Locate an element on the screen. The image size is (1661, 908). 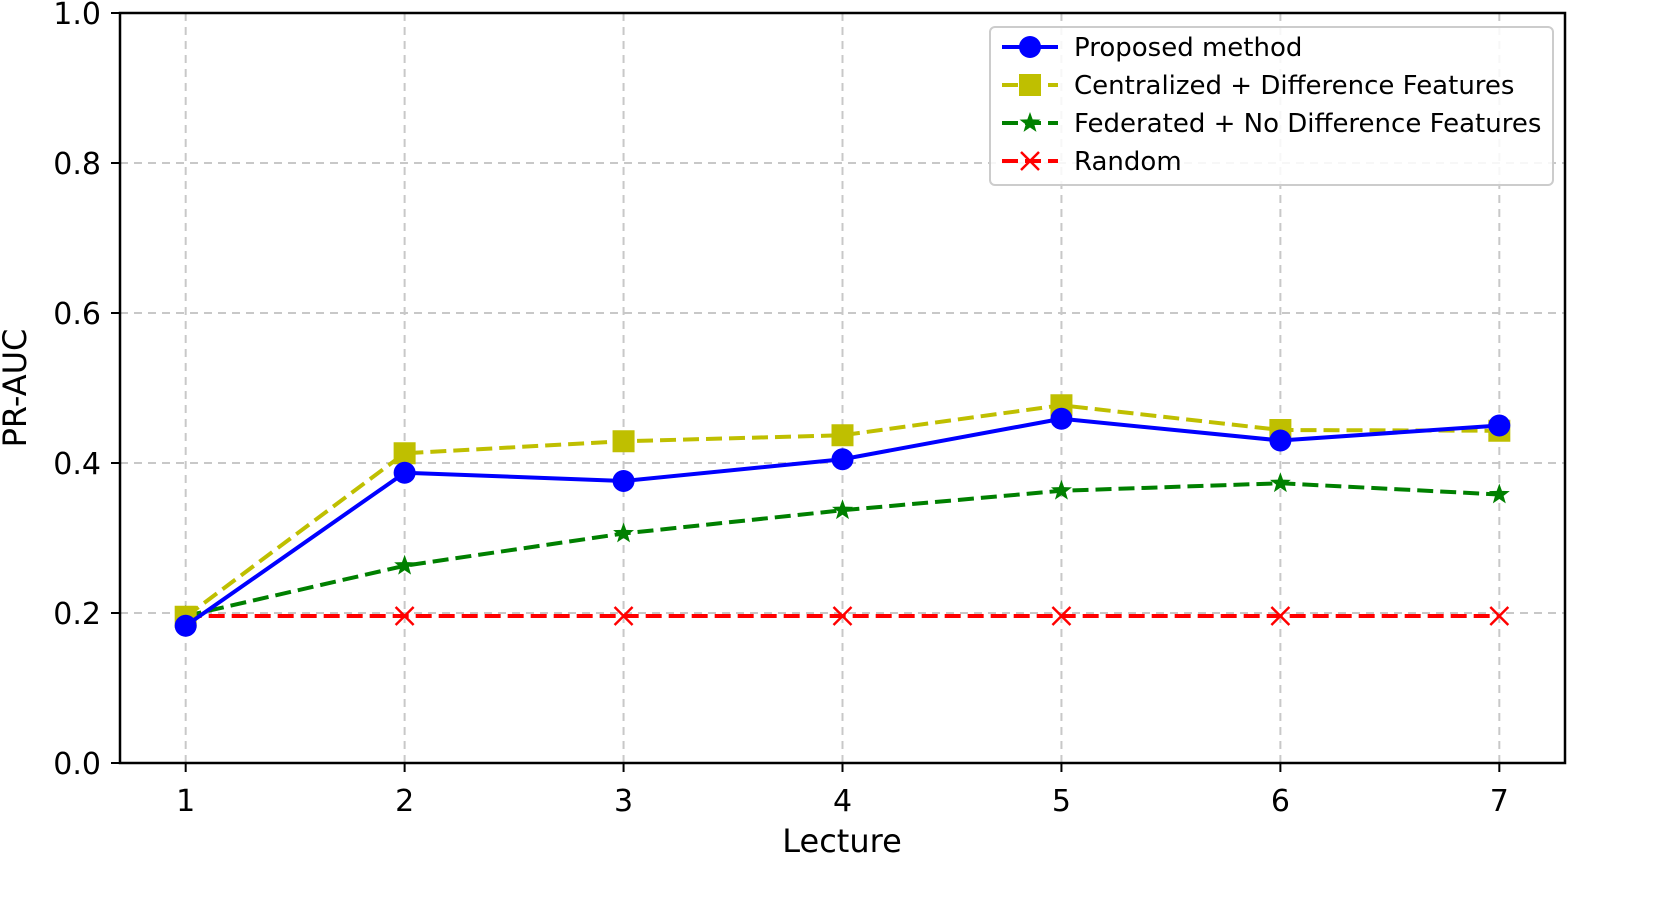
legend-item-random-marker-stroke is located at coordinates (1030, 161).